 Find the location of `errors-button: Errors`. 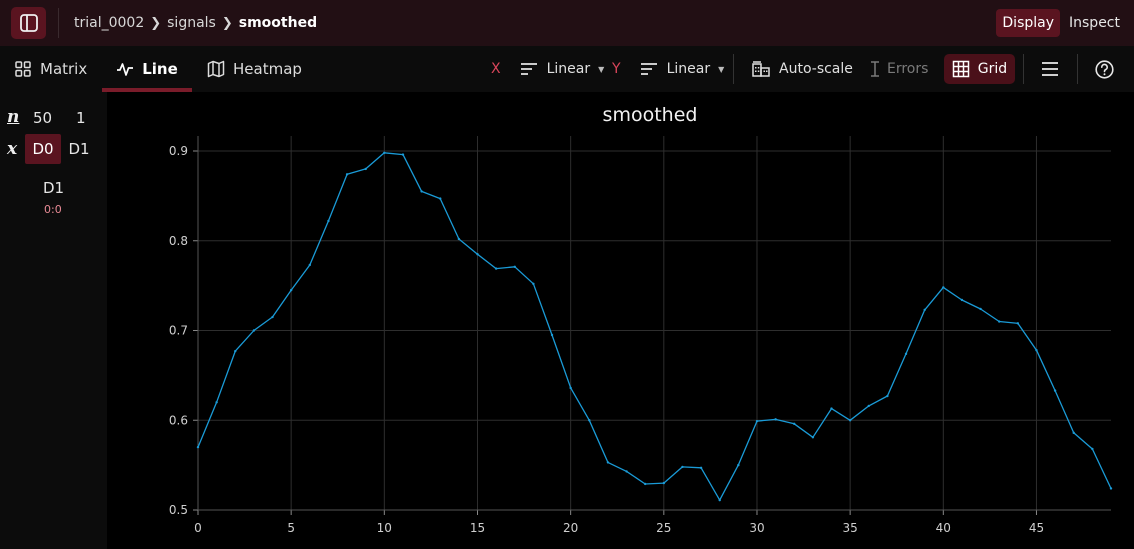

errors-button: Errors is located at coordinates (898, 69).